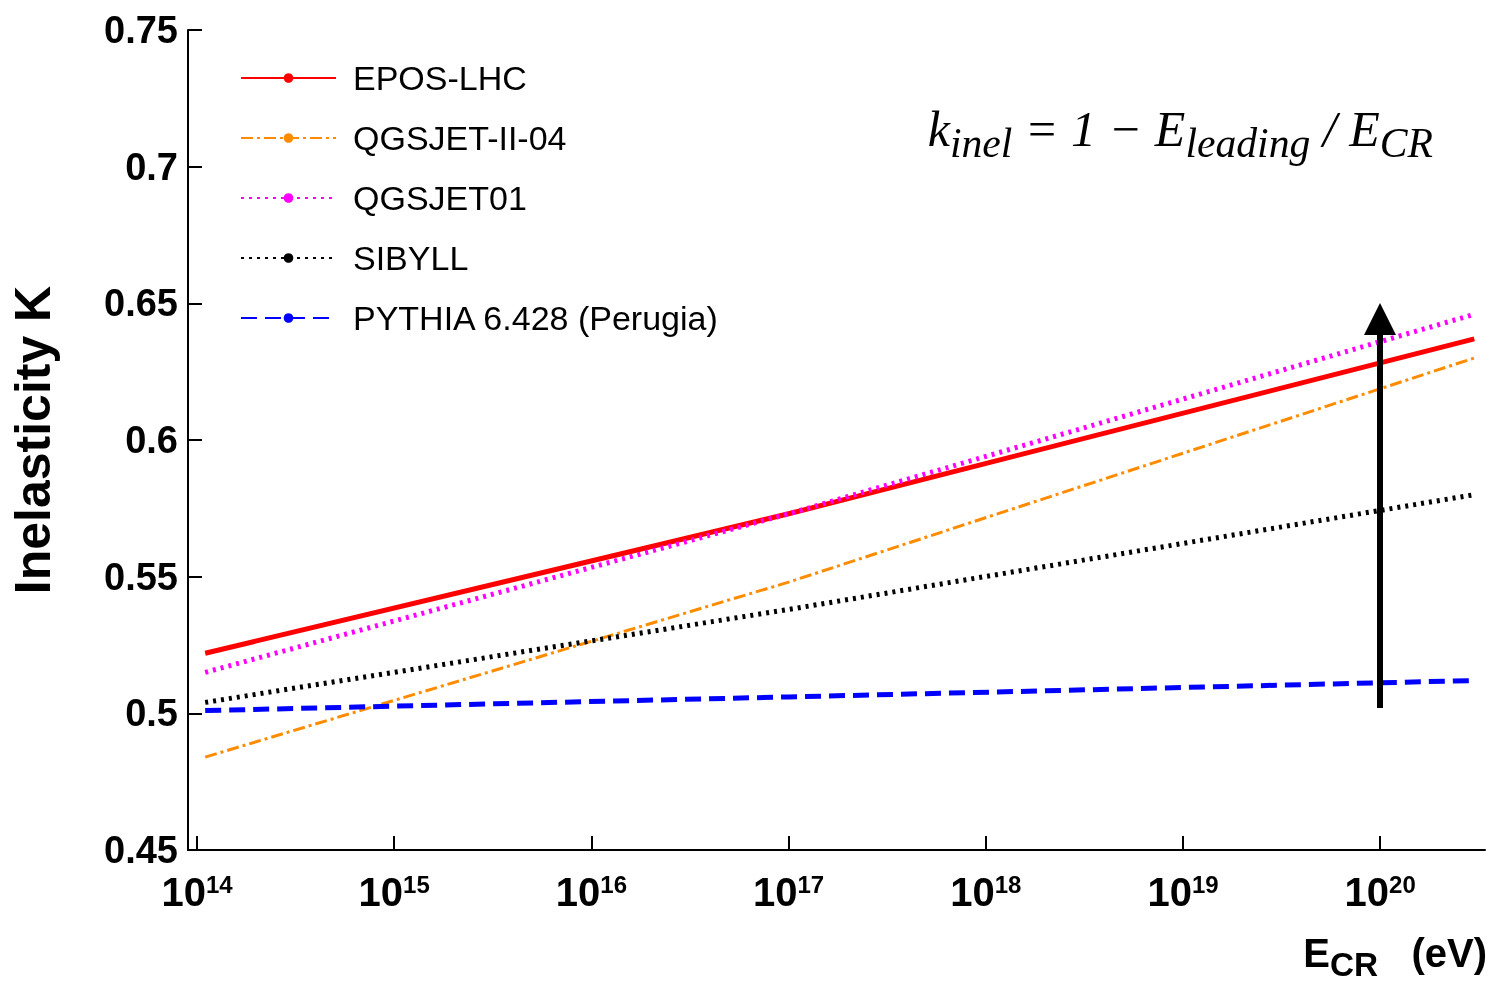  I want to click on y-tick-label: 0.75, so click(141, 30).